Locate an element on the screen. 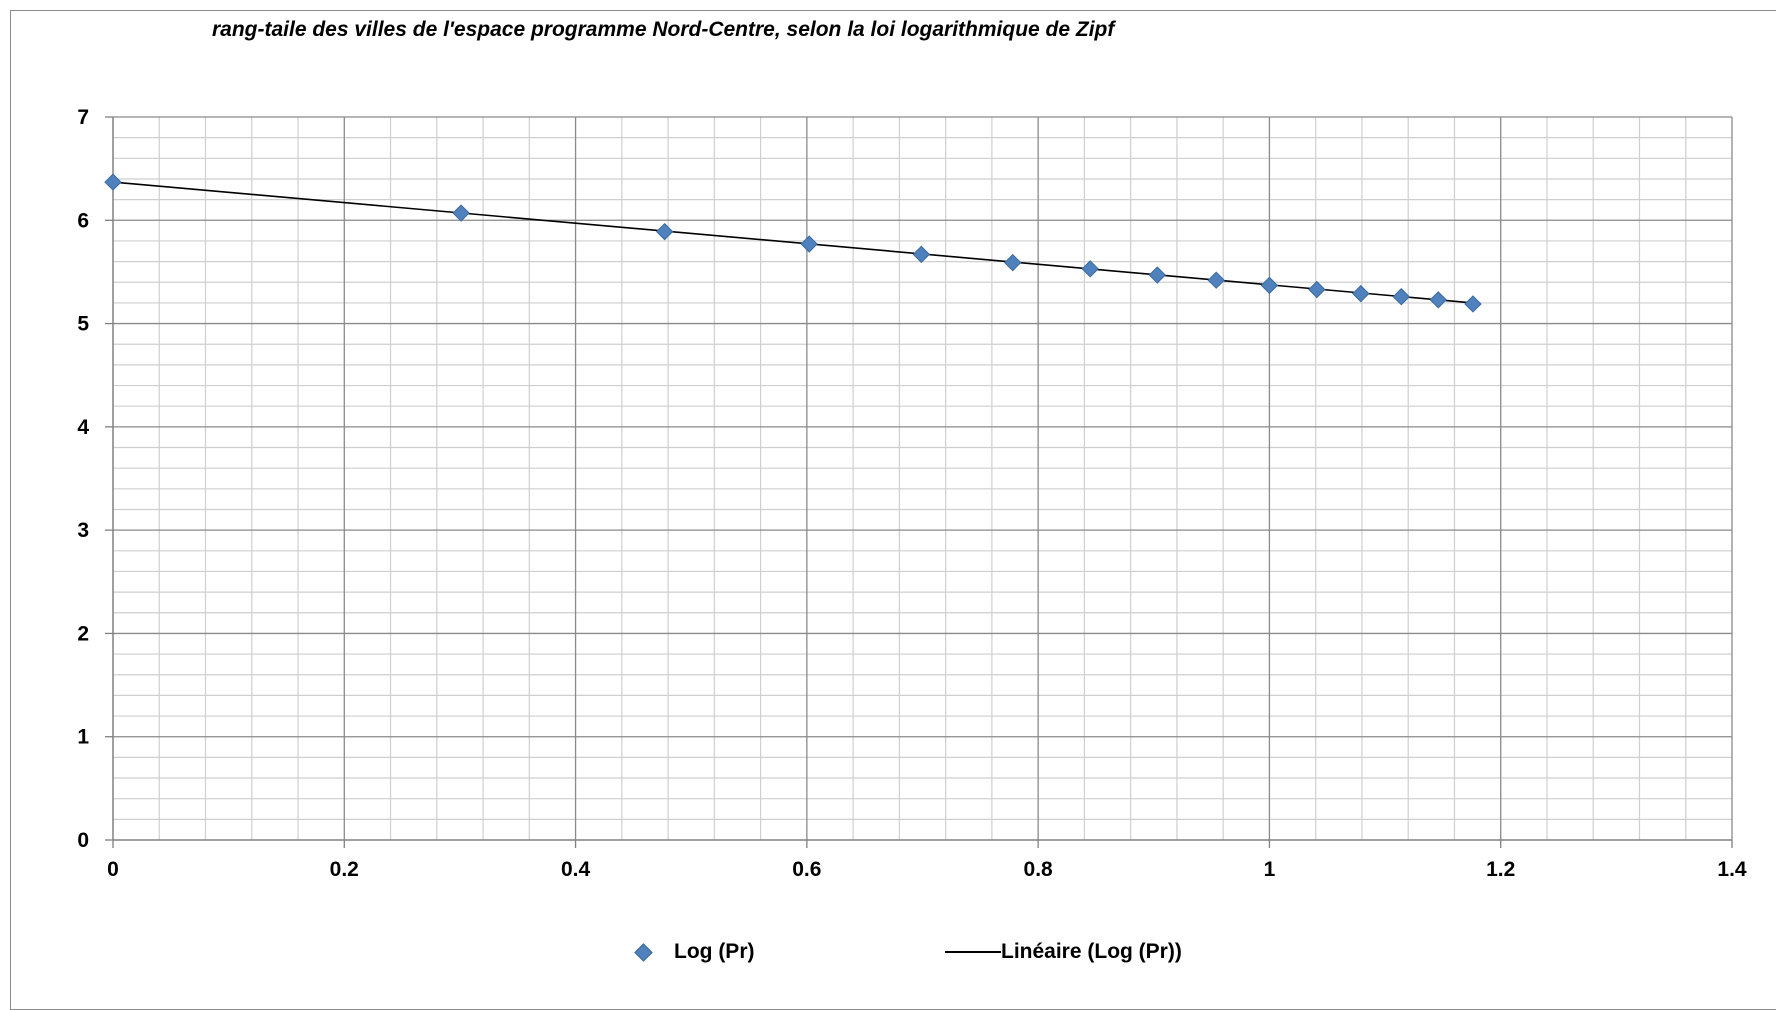 Image resolution: width=1776 pixels, height=1010 pixels. y-tick-label: 5 is located at coordinates (83, 324).